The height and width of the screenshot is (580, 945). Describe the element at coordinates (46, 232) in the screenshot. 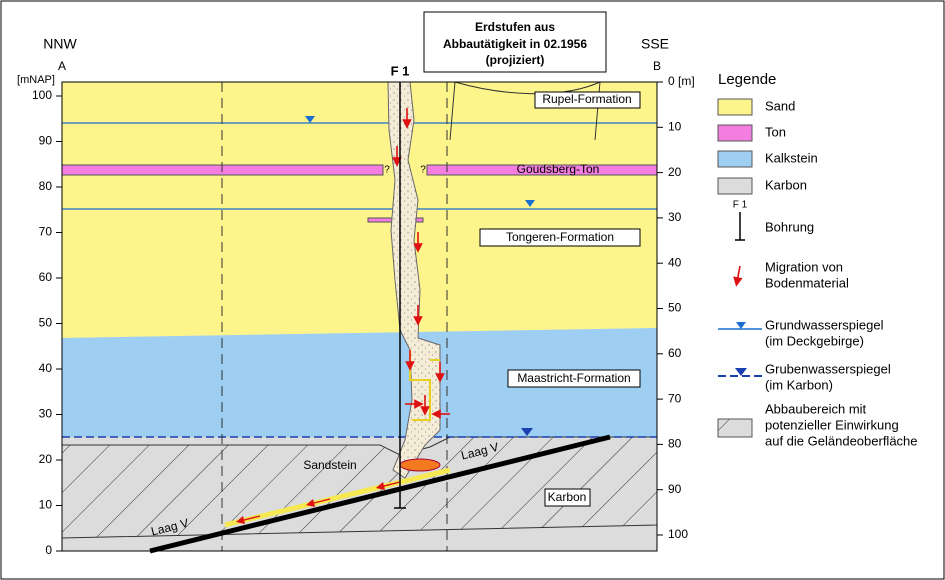

I see `left-tick-label: 70` at that location.